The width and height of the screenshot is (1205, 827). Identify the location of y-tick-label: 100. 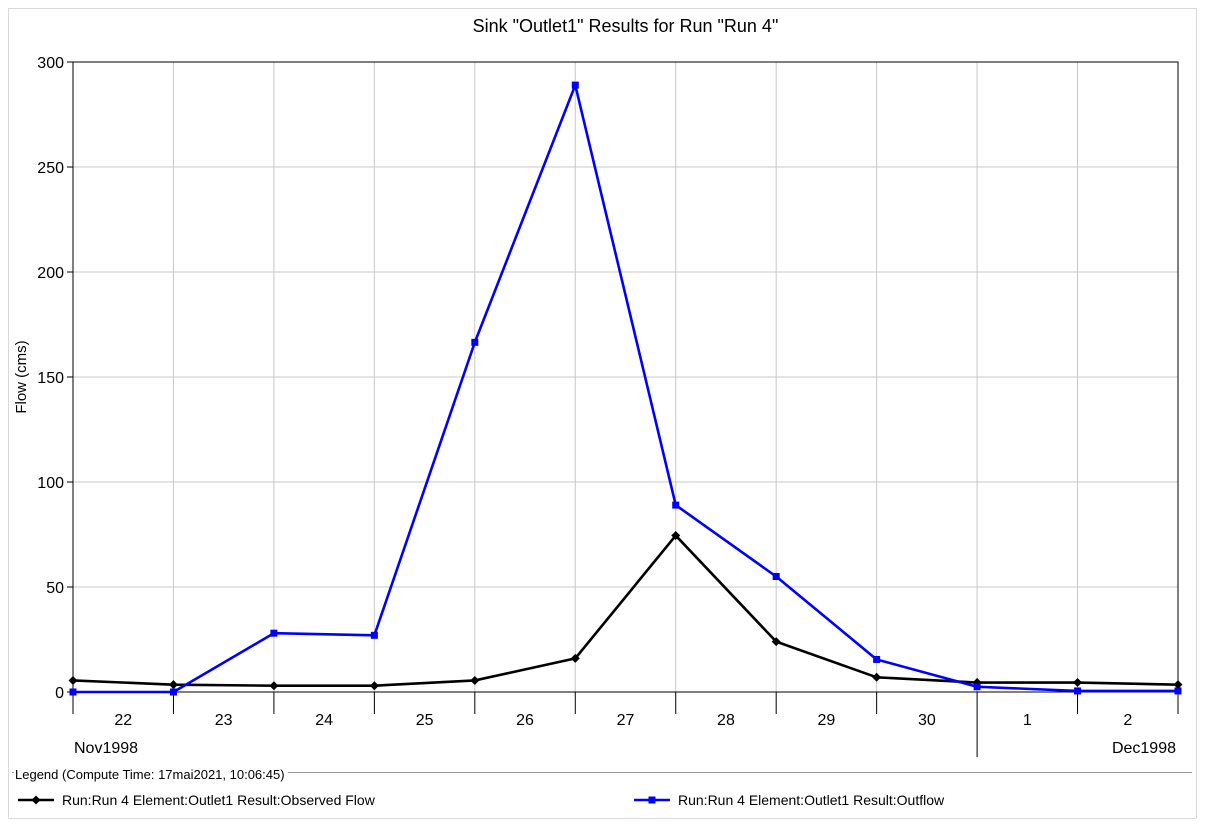
(50, 483).